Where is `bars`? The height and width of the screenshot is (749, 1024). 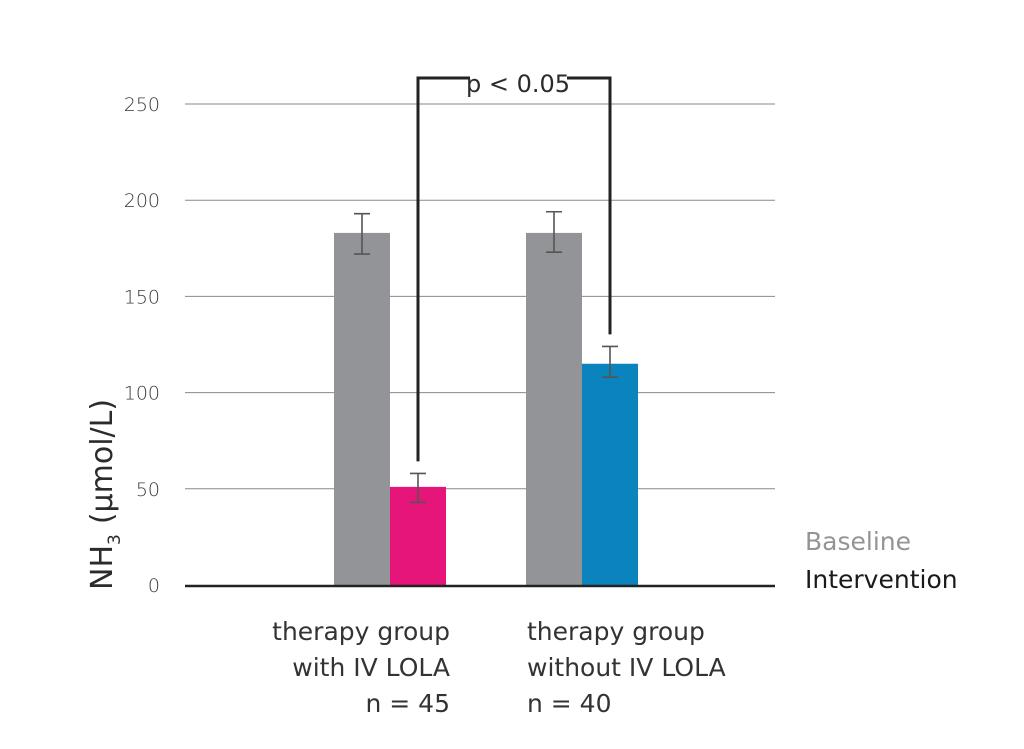 bars is located at coordinates (486, 408).